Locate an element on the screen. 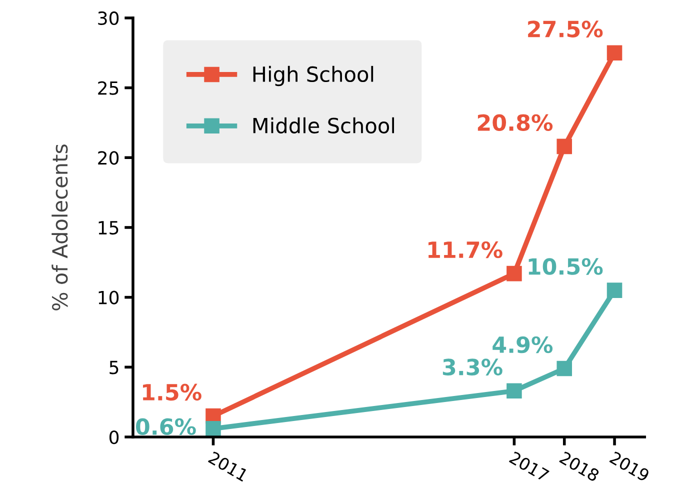 The width and height of the screenshot is (675, 485). data-label: 27.5% is located at coordinates (565, 29).